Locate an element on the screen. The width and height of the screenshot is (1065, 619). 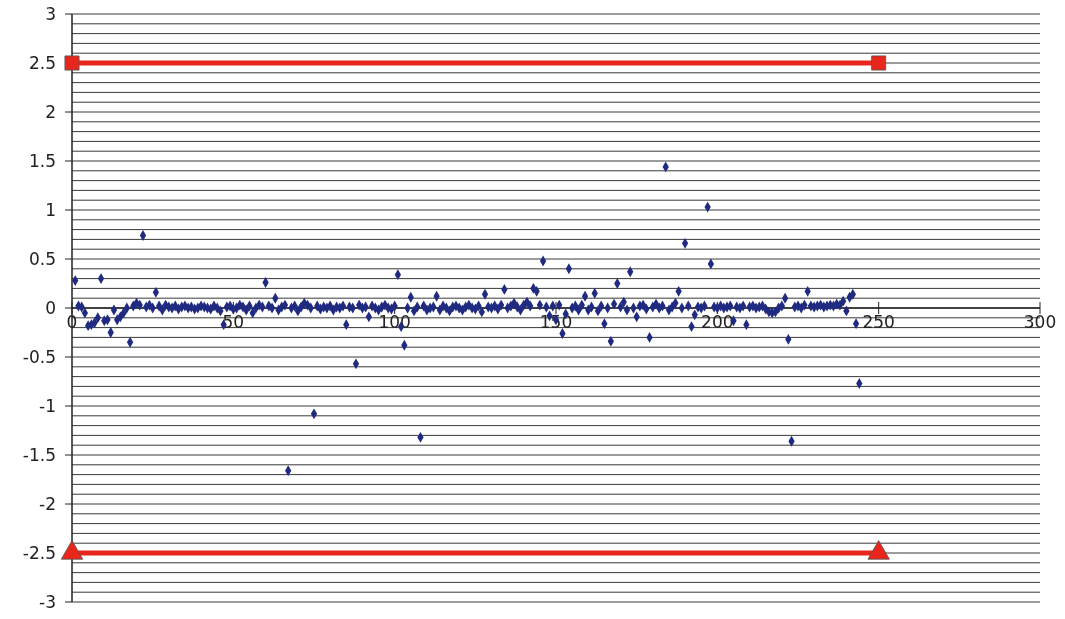
x-tick-label: 250 is located at coordinates (878, 322).